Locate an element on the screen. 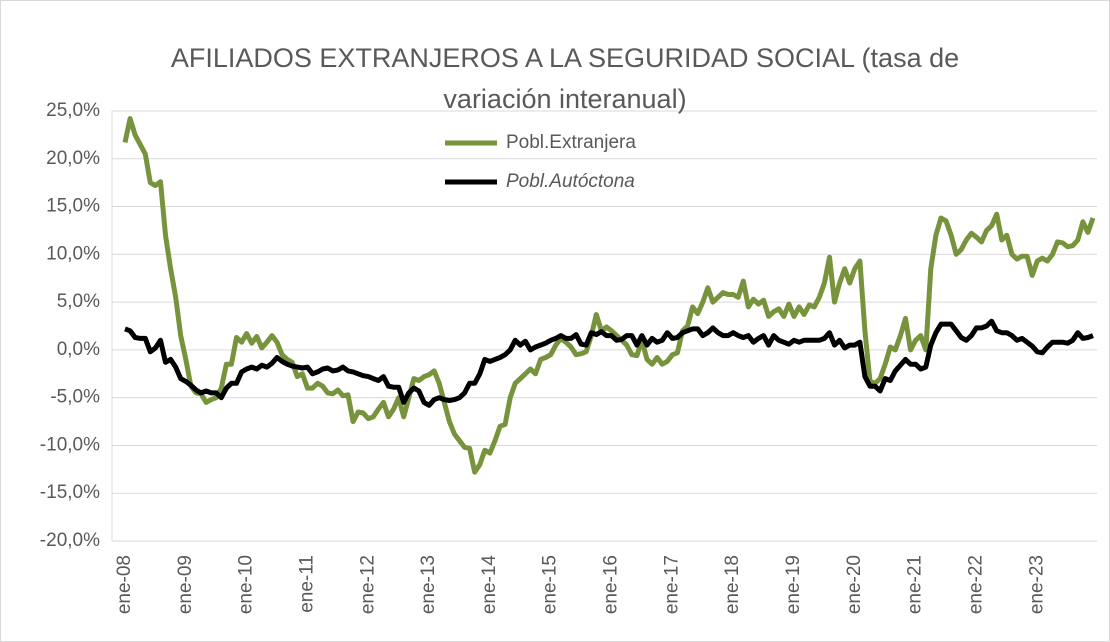 Image resolution: width=1110 pixels, height=642 pixels. y-tick-label: 20,0% is located at coordinates (73, 158).